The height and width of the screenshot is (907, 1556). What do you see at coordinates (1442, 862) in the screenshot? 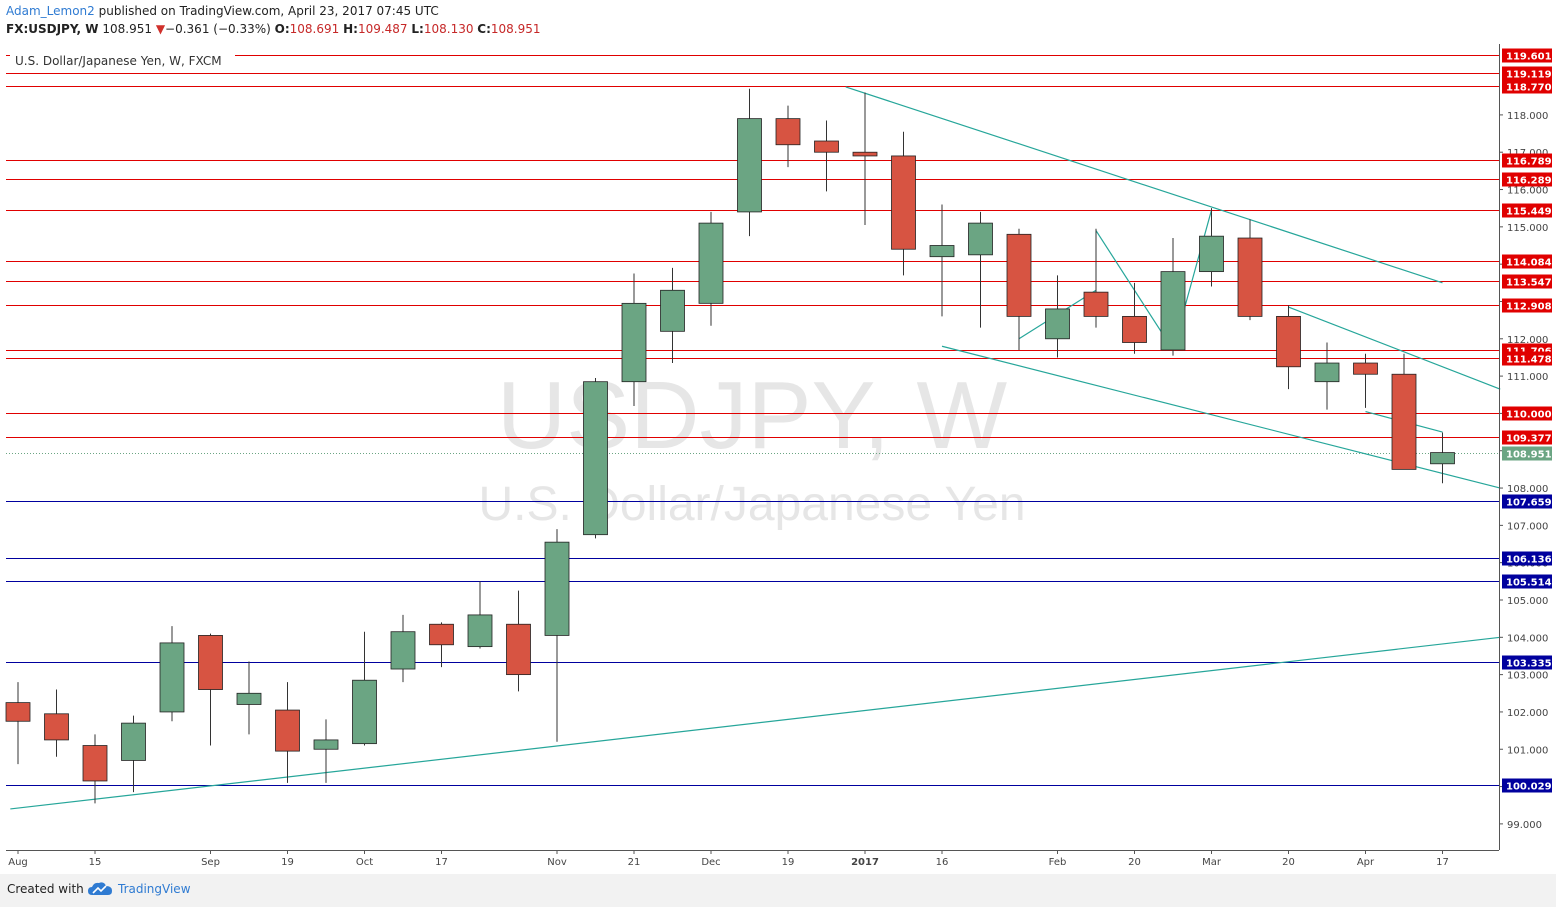
I see `time-tick-label: 17` at bounding box center [1442, 862].